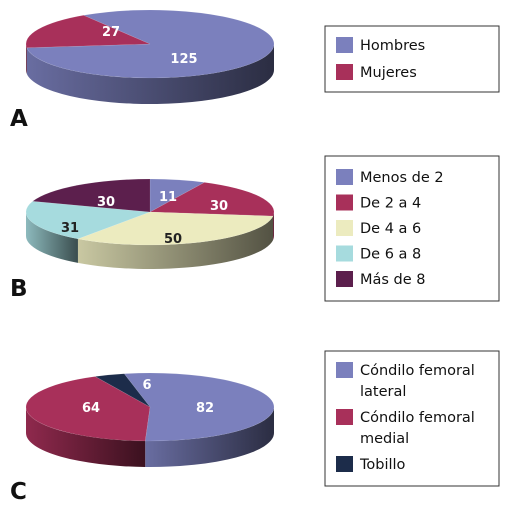 The width and height of the screenshot is (519, 507). I want to click on legend-swatch-tobillo, so click(344, 464).